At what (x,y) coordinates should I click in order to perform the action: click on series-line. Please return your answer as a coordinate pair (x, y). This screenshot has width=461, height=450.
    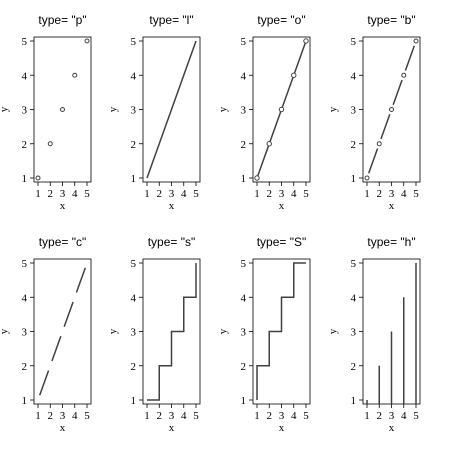
    Looking at the image, I should click on (171, 109).